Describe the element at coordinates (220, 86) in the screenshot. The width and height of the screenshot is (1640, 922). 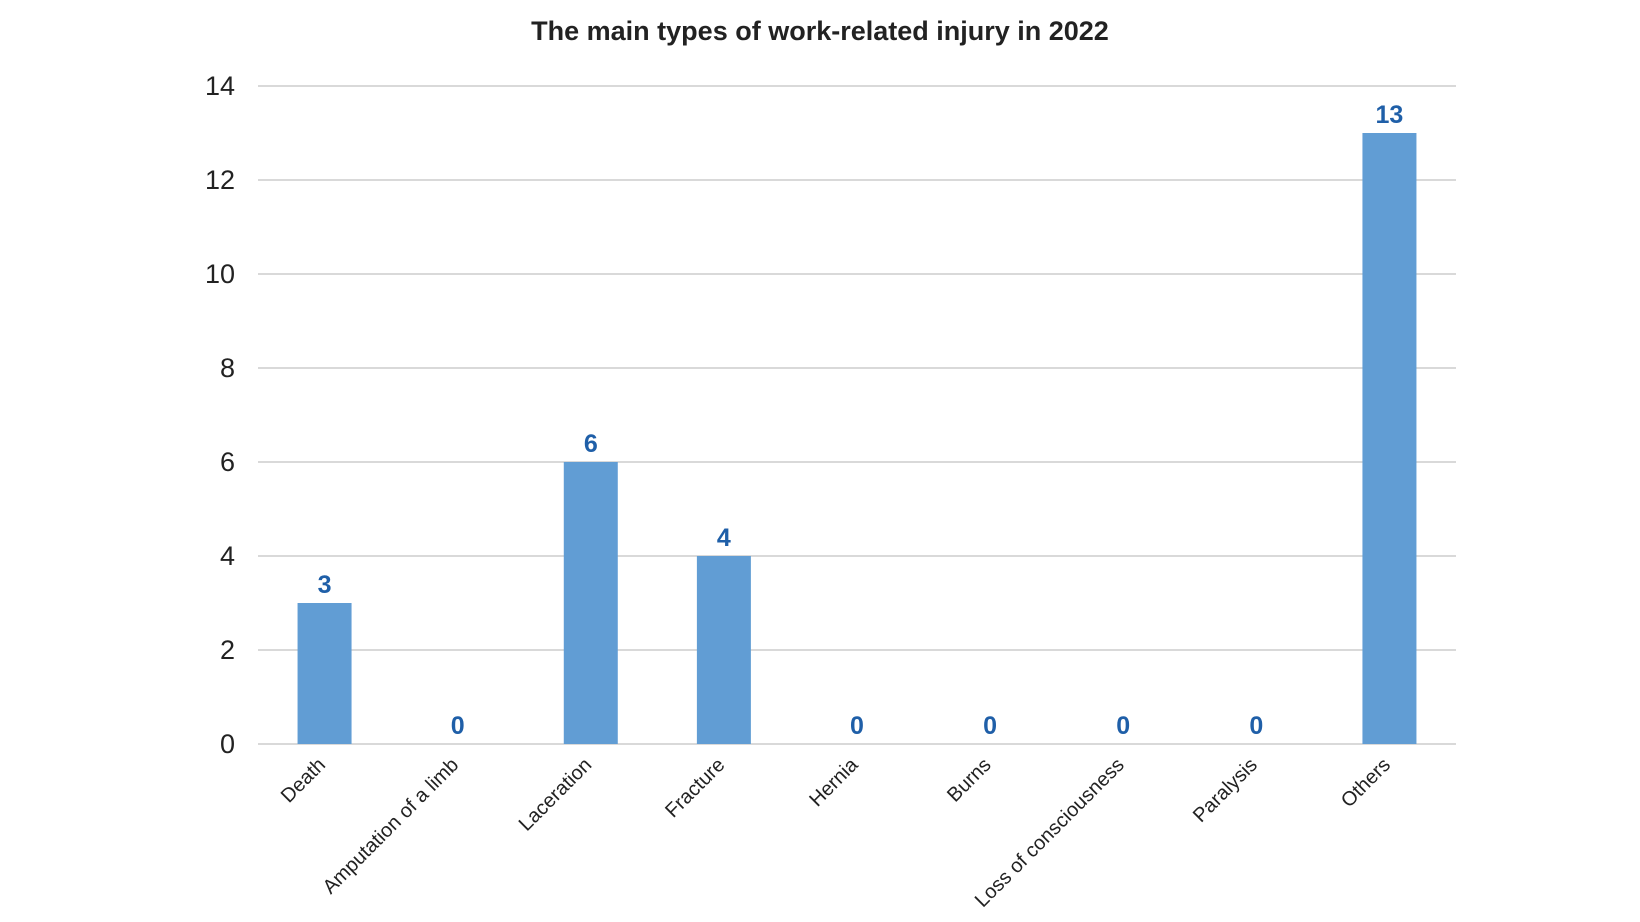
I see `y-tick-label: 14` at that location.